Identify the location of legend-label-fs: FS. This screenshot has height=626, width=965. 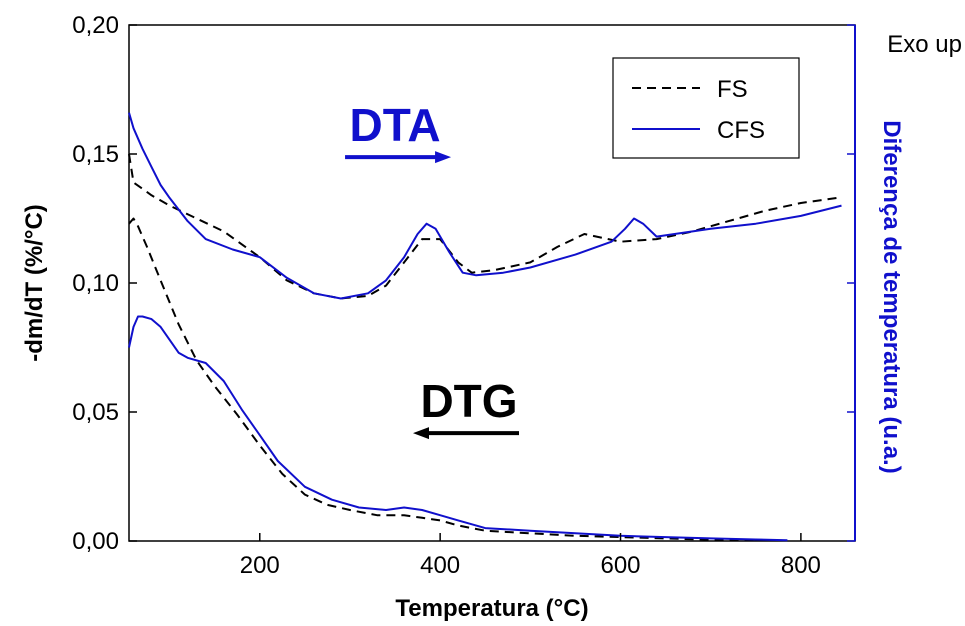
(732, 89).